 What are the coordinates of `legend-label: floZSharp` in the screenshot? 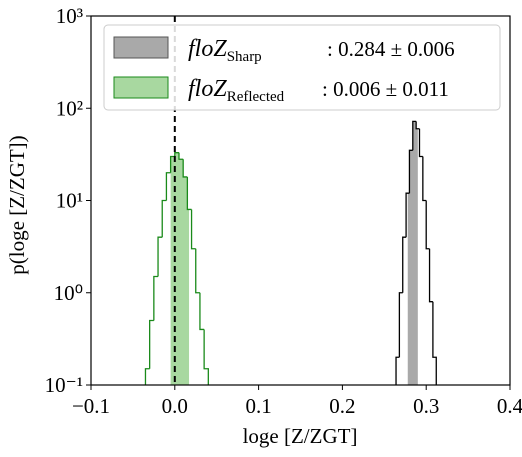 It's located at (225, 50).